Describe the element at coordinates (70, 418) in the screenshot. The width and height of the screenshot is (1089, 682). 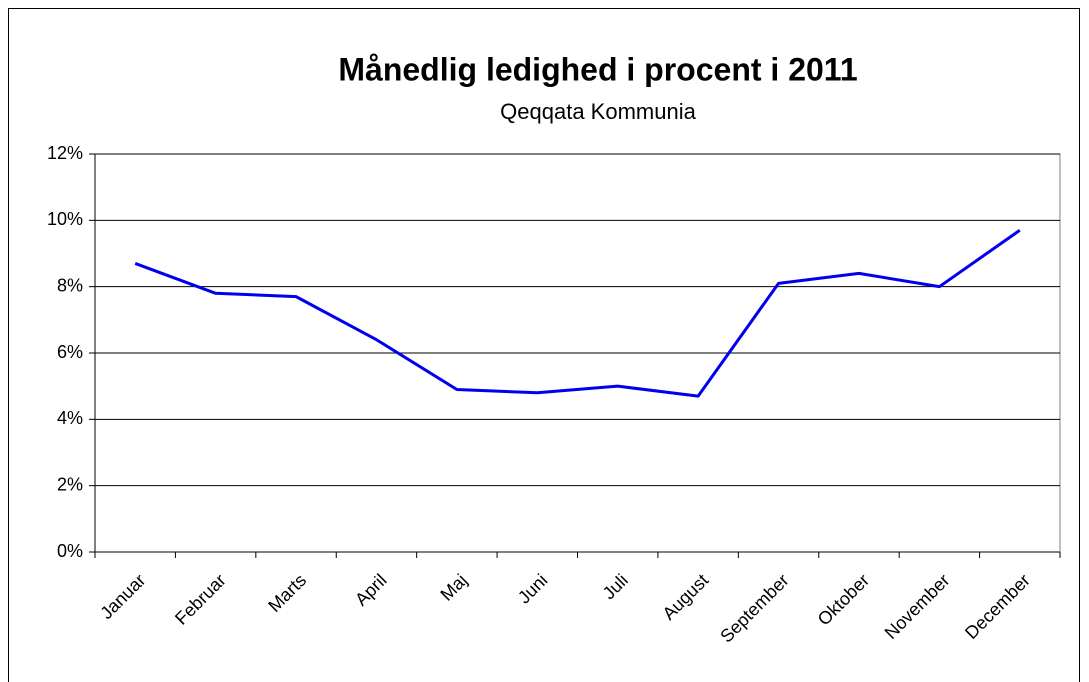
I see `y-tick-label: 4%` at that location.